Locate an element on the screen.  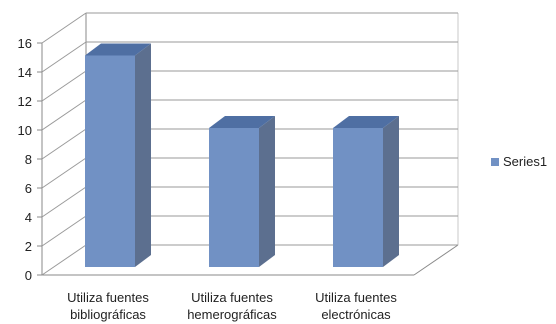
y-tick-label: 4 is located at coordinates (28, 217).